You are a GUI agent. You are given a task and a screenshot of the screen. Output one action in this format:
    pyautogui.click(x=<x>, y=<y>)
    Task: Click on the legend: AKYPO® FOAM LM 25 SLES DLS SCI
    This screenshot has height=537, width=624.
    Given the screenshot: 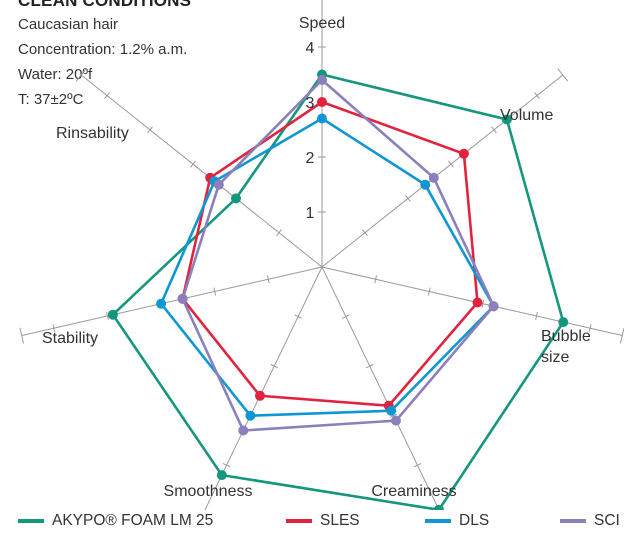 What is the action you would take?
    pyautogui.click(x=312, y=524)
    